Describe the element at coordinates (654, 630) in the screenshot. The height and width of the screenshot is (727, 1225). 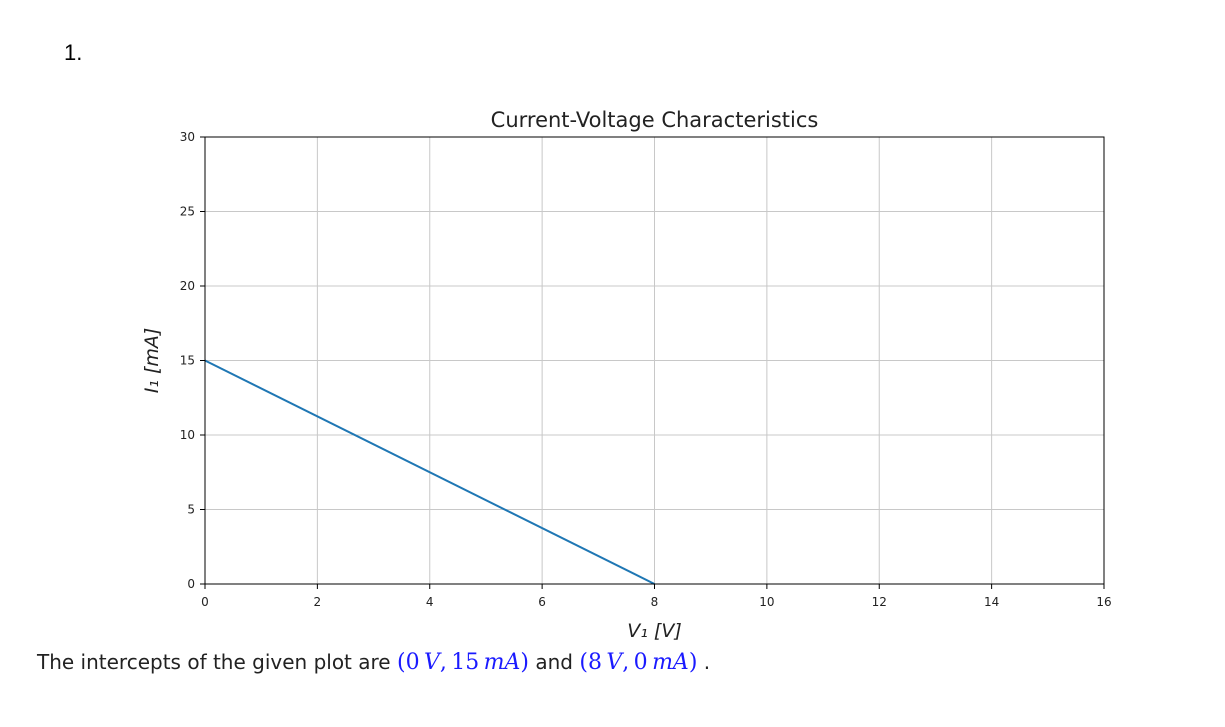
I see `x-axis-label: V₁ [V]` at that location.